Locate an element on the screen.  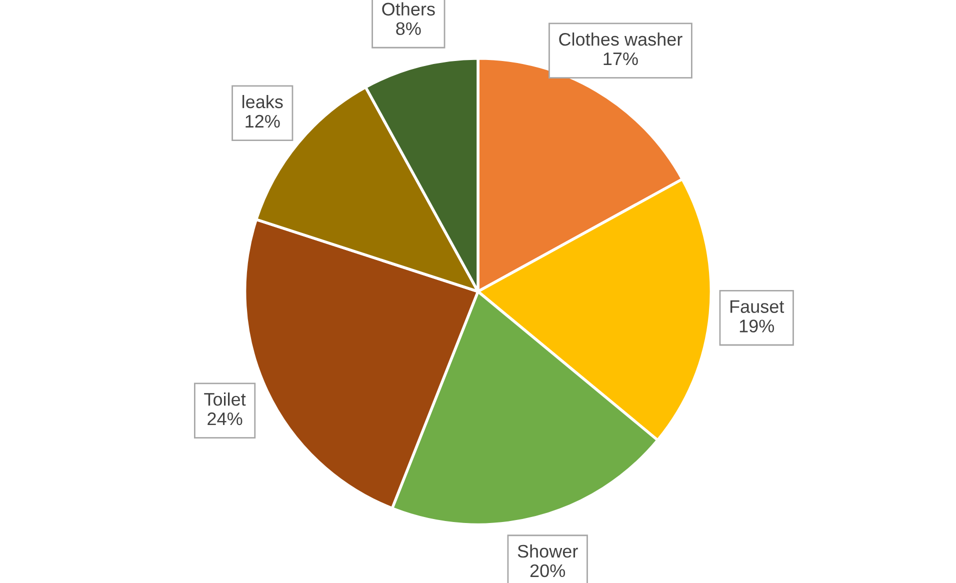
slice-label: Clothes washer is located at coordinates (620, 39).